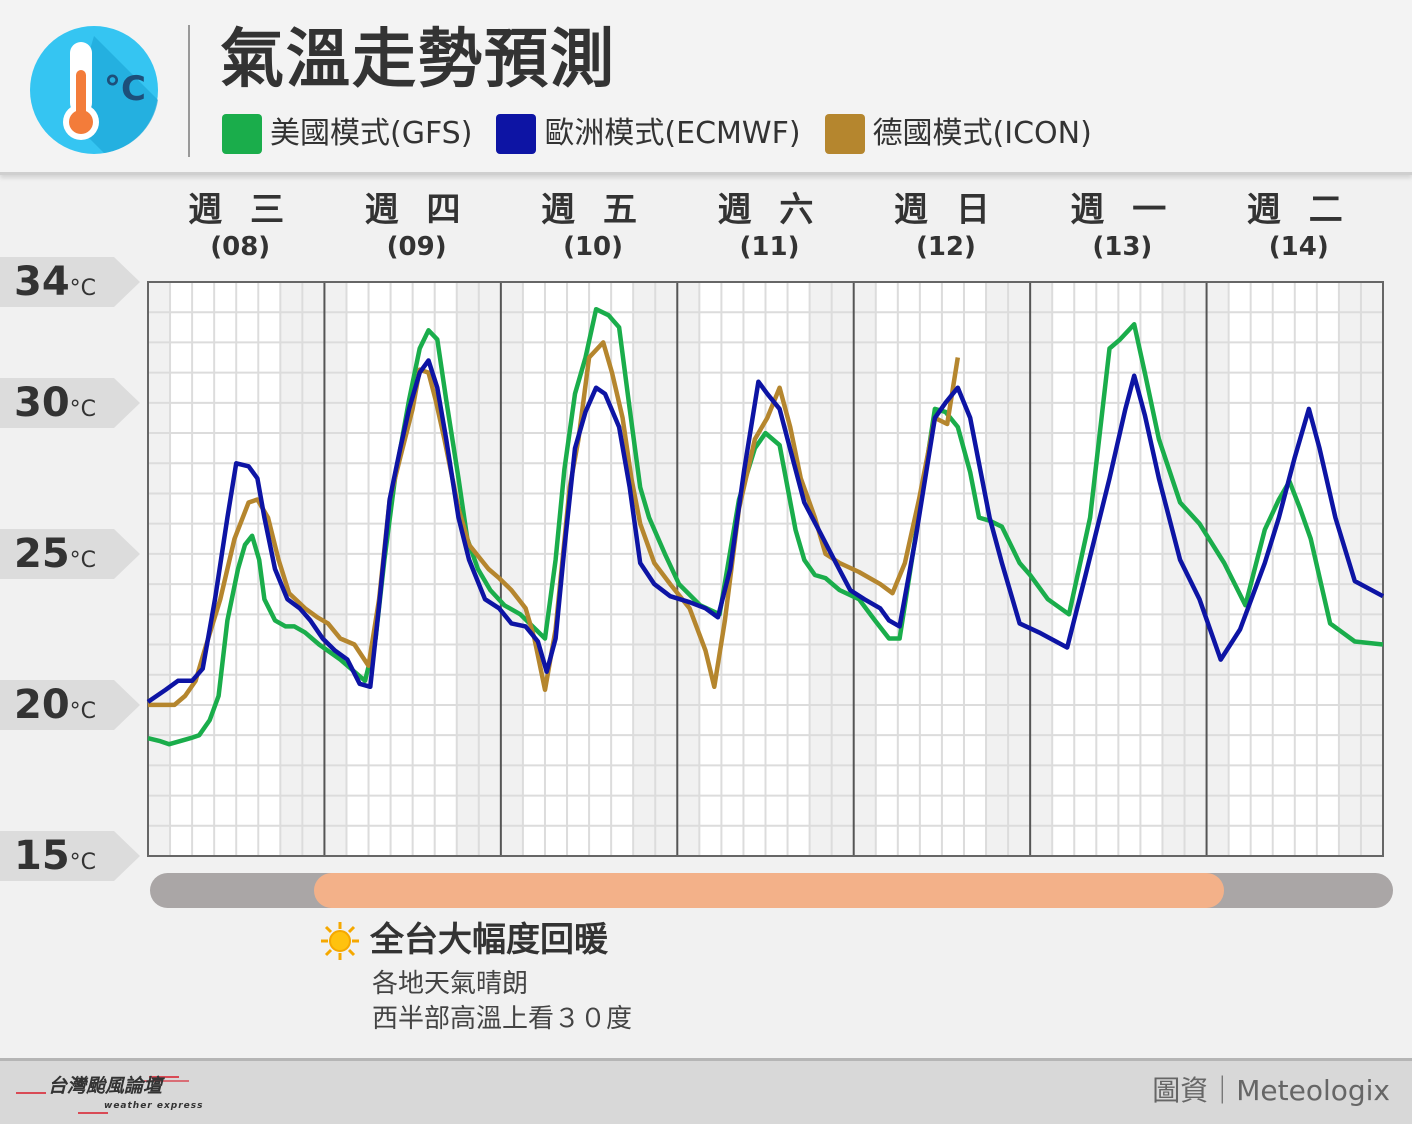  What do you see at coordinates (125, 89) in the screenshot?
I see `svg-text: °C` at bounding box center [125, 89].